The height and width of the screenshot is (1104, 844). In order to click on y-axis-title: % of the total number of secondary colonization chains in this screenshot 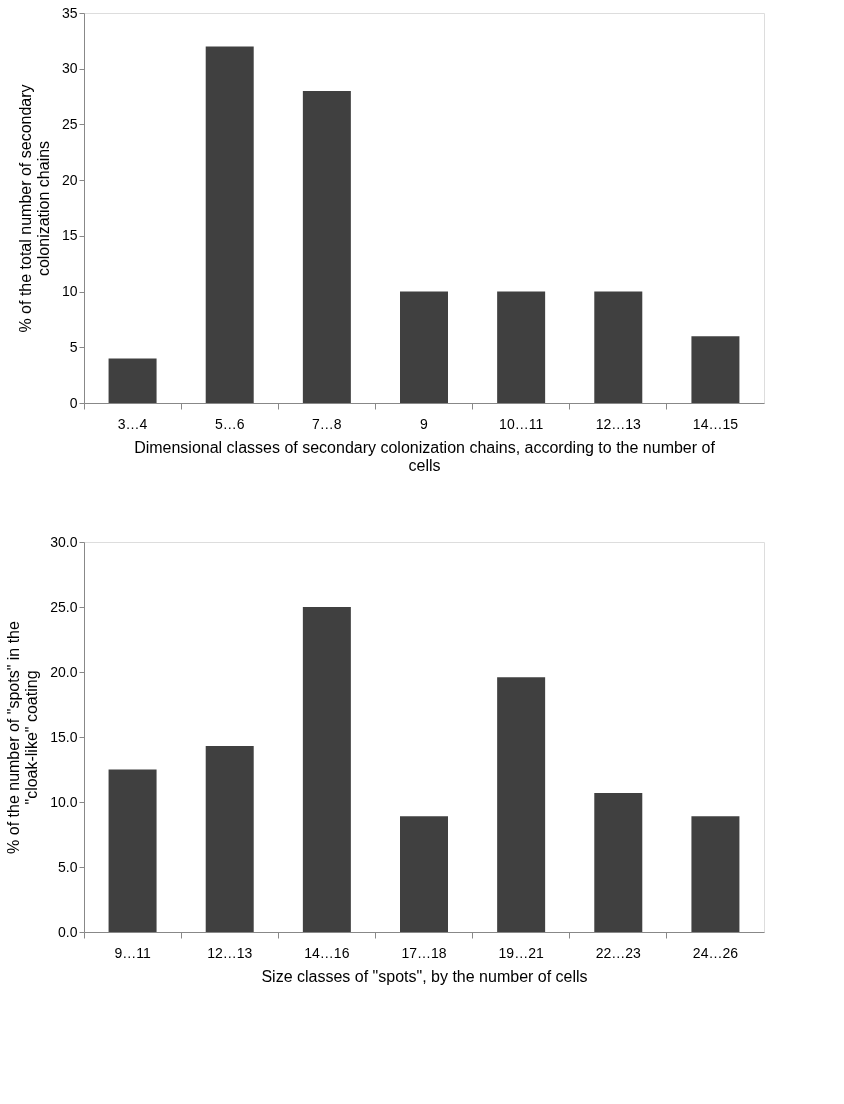, I will do `click(34, 208)`.